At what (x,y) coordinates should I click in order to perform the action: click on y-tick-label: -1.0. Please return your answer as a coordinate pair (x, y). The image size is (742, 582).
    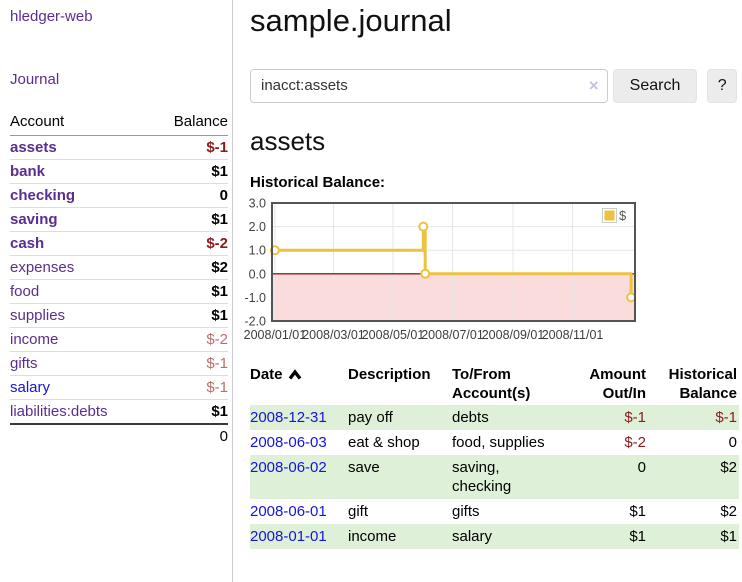
    Looking at the image, I should click on (255, 297).